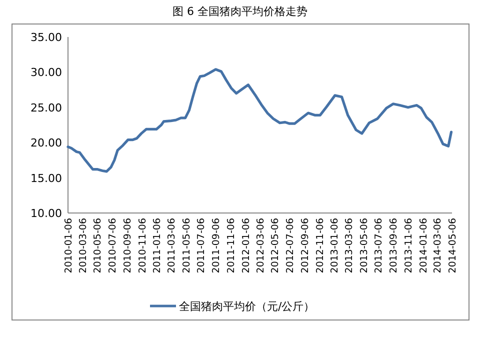 Image resolution: width=480 pixels, height=348 pixels. What do you see at coordinates (453, 246) in the screenshot?
I see `x-tick-label: 2014-05-06` at bounding box center [453, 246].